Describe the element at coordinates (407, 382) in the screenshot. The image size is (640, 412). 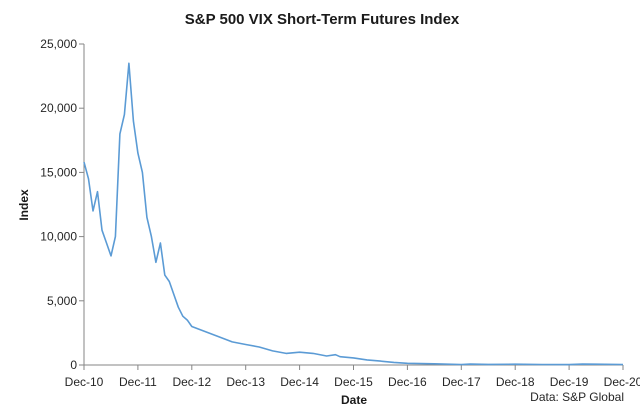
I see `x-tick-label: Dec-16` at that location.